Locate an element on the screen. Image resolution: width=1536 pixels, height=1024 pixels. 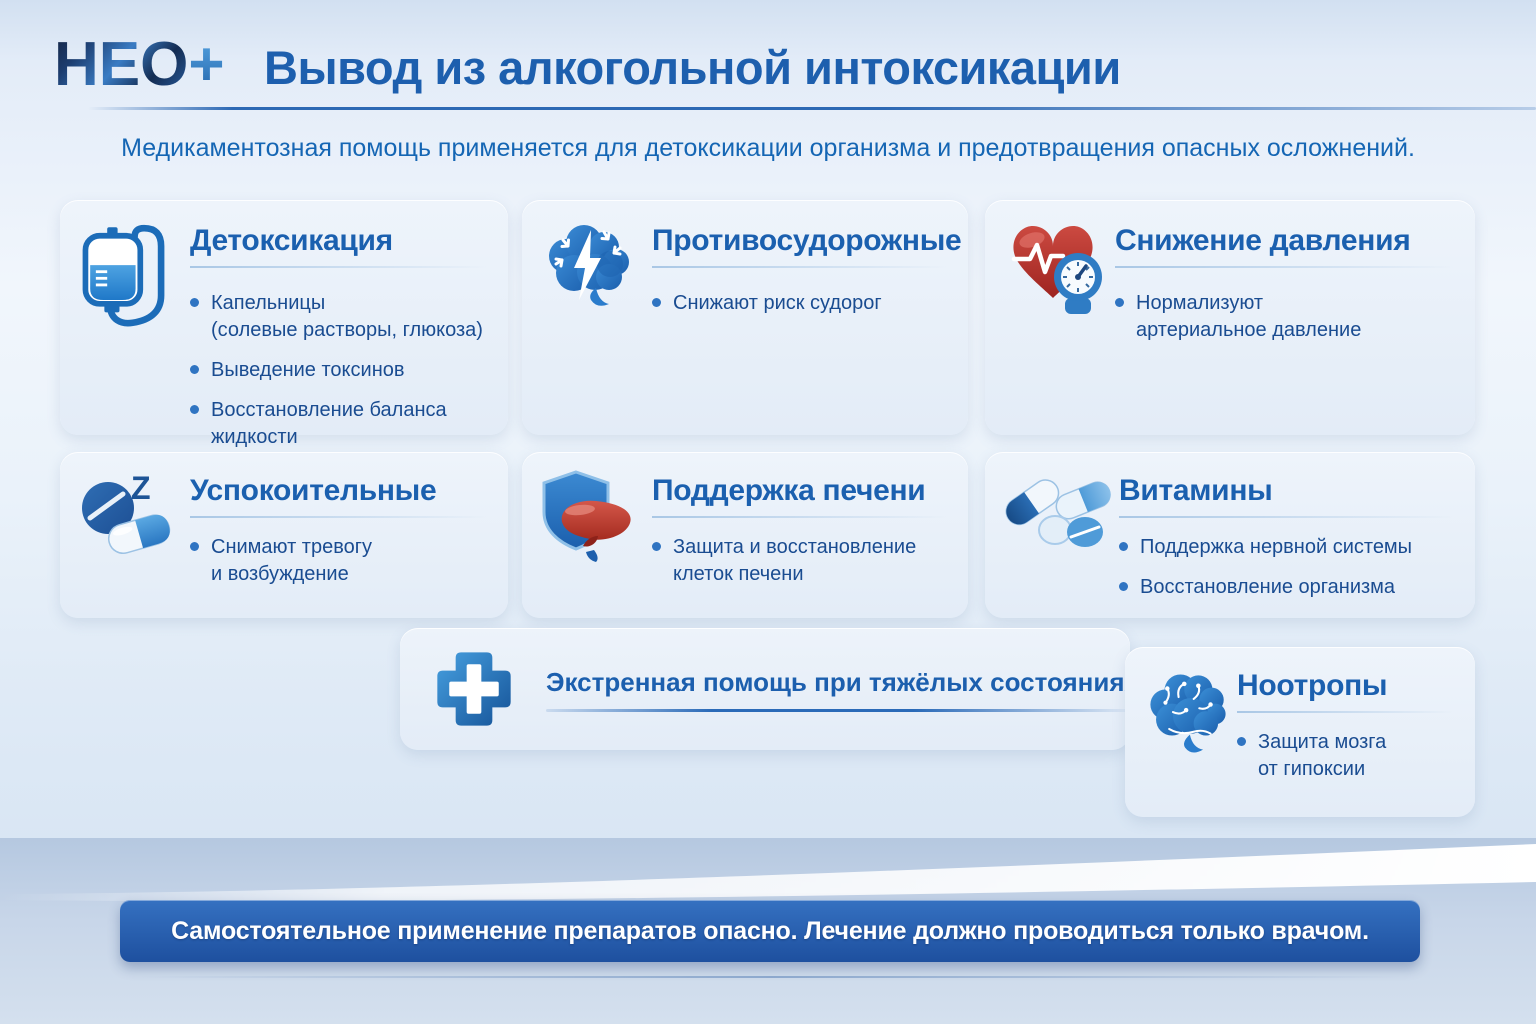
bullet-list: Нормализуют артериальное давление is located at coordinates (1284, 317).